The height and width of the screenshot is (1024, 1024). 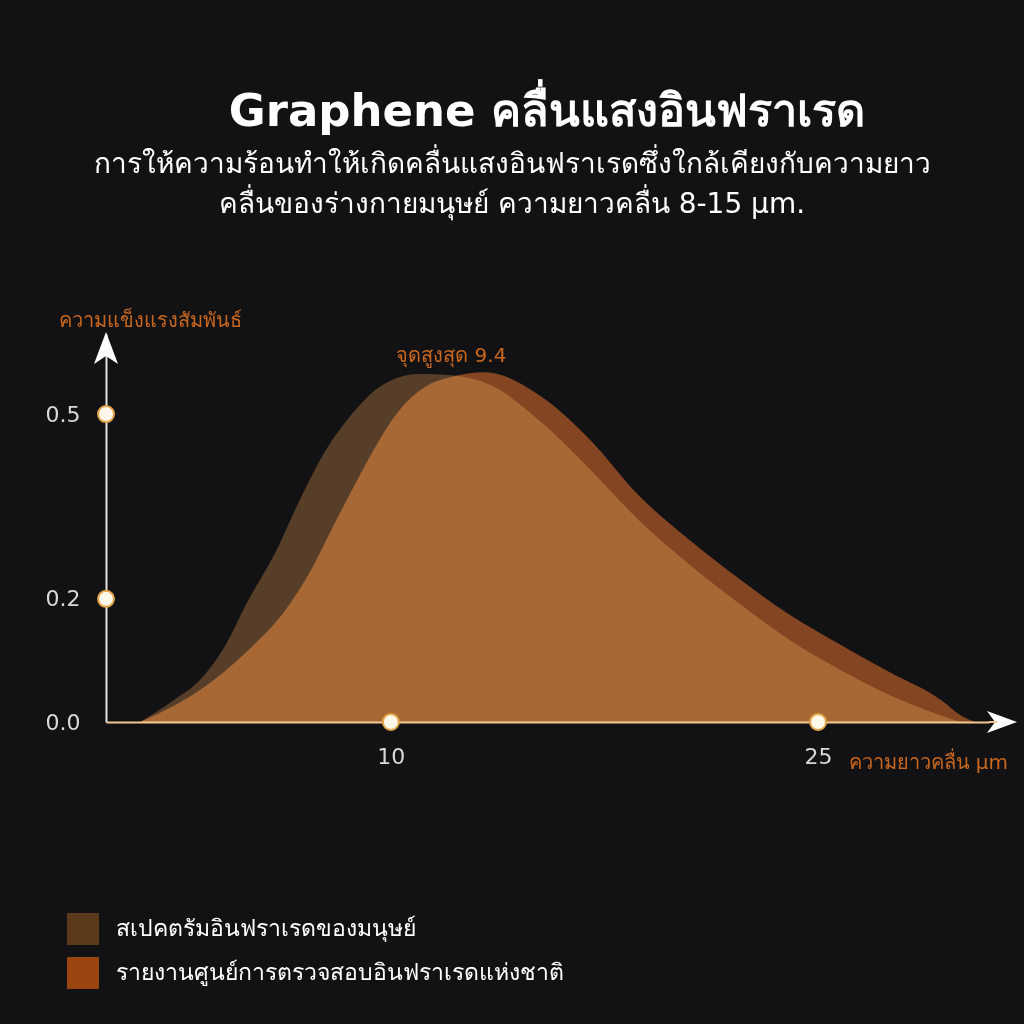 What do you see at coordinates (818, 756) in the screenshot?
I see `x-tick-label: 25` at bounding box center [818, 756].